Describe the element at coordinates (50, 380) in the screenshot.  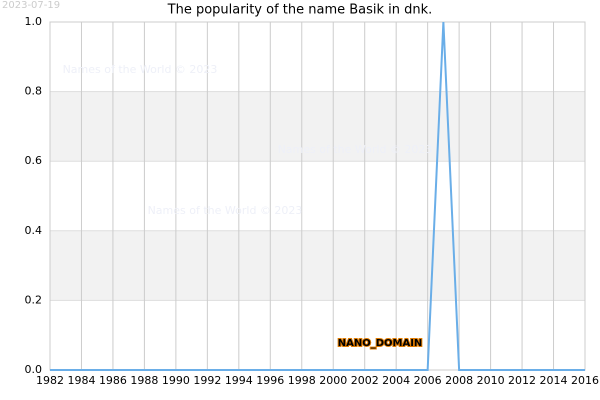
I see `x-tick-label: 1982` at that location.